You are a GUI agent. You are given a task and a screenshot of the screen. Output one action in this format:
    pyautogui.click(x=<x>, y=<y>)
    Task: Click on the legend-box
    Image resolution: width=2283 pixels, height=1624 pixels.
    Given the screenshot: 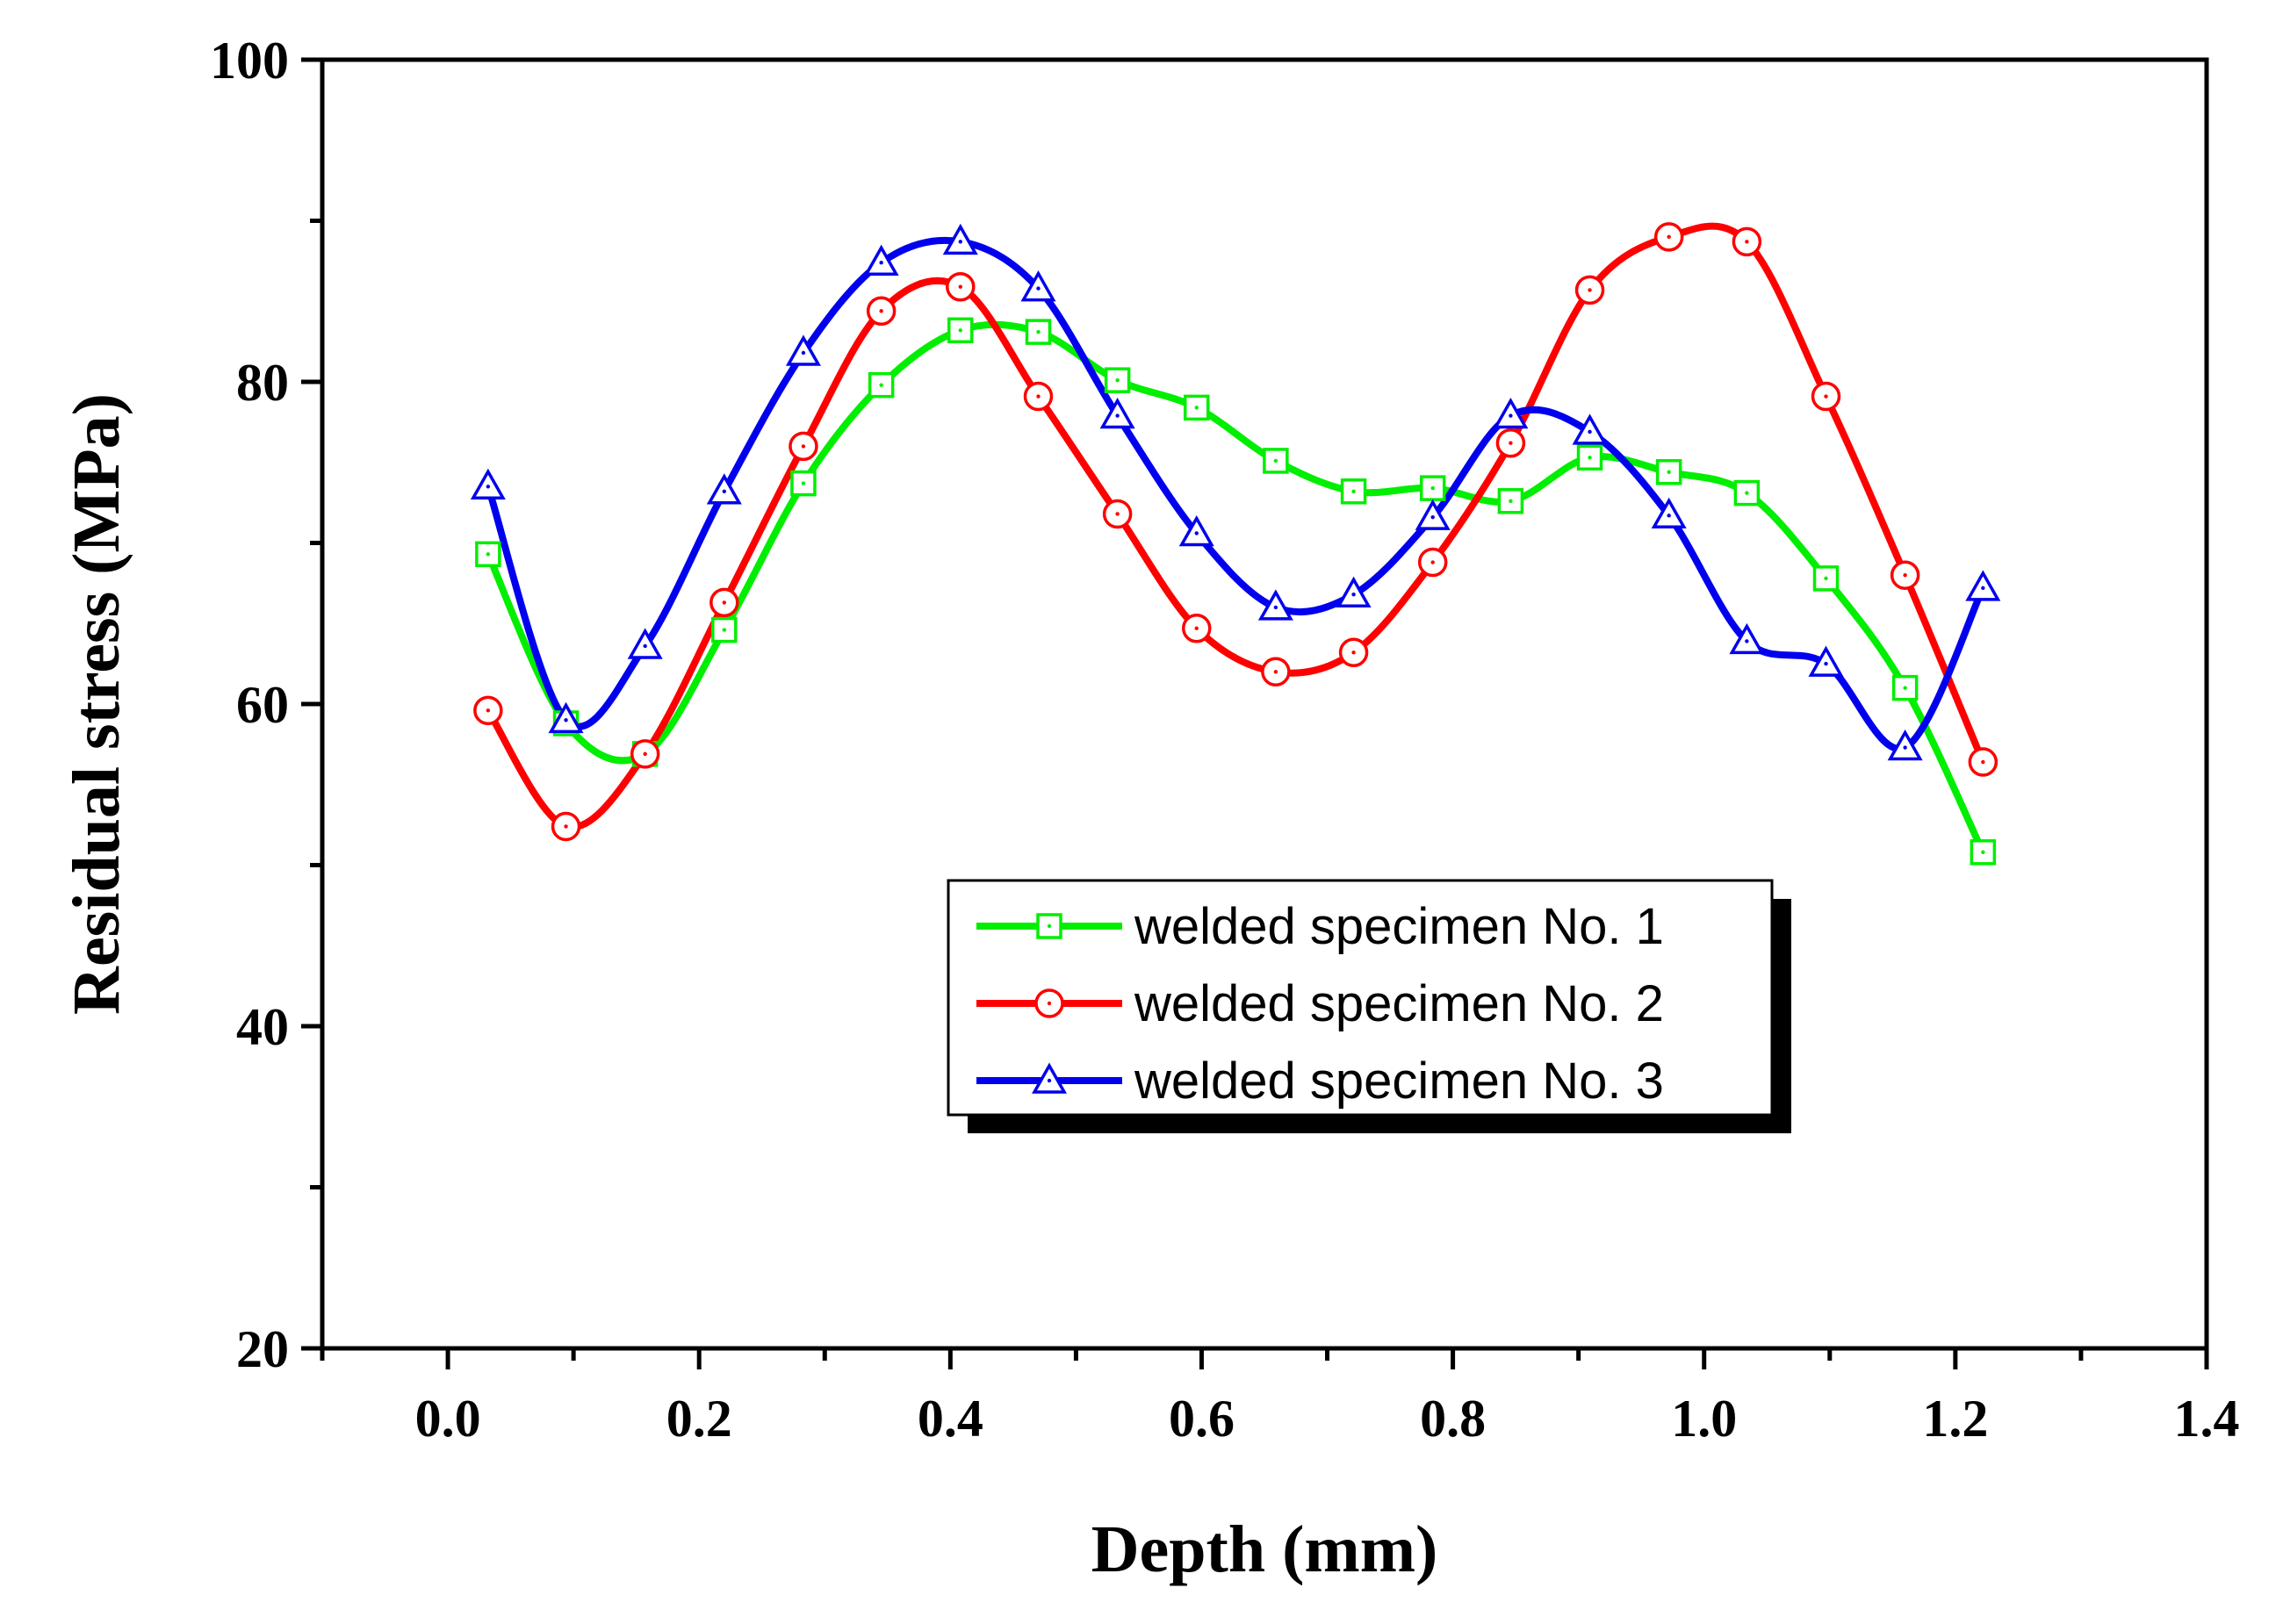 What is the action you would take?
    pyautogui.click(x=1360, y=998)
    